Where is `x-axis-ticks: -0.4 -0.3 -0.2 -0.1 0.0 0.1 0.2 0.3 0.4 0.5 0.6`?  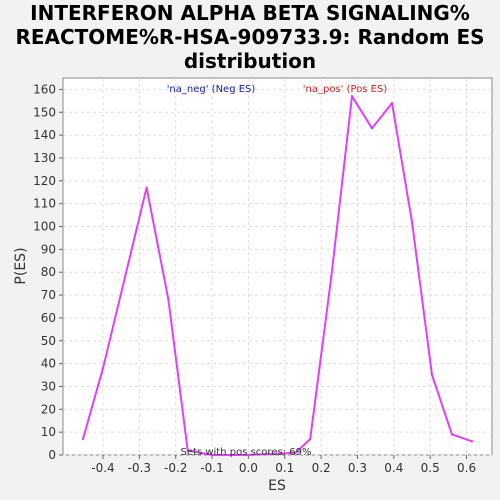 x-axis-ticks: -0.4 -0.3 -0.2 -0.1 0.0 0.1 0.2 0.3 0.4 0.5 0.6 is located at coordinates (283, 465).